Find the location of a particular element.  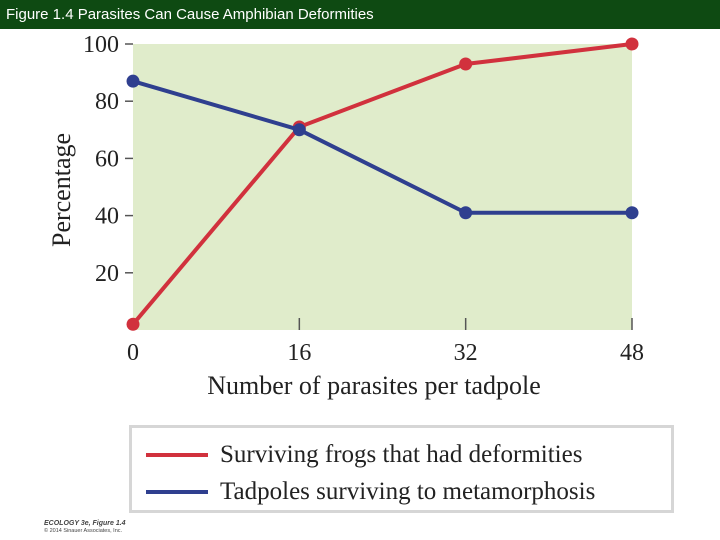

legend-item-metamorphosis: Tadpoles surviving to metamorphosis is located at coordinates (370, 492).